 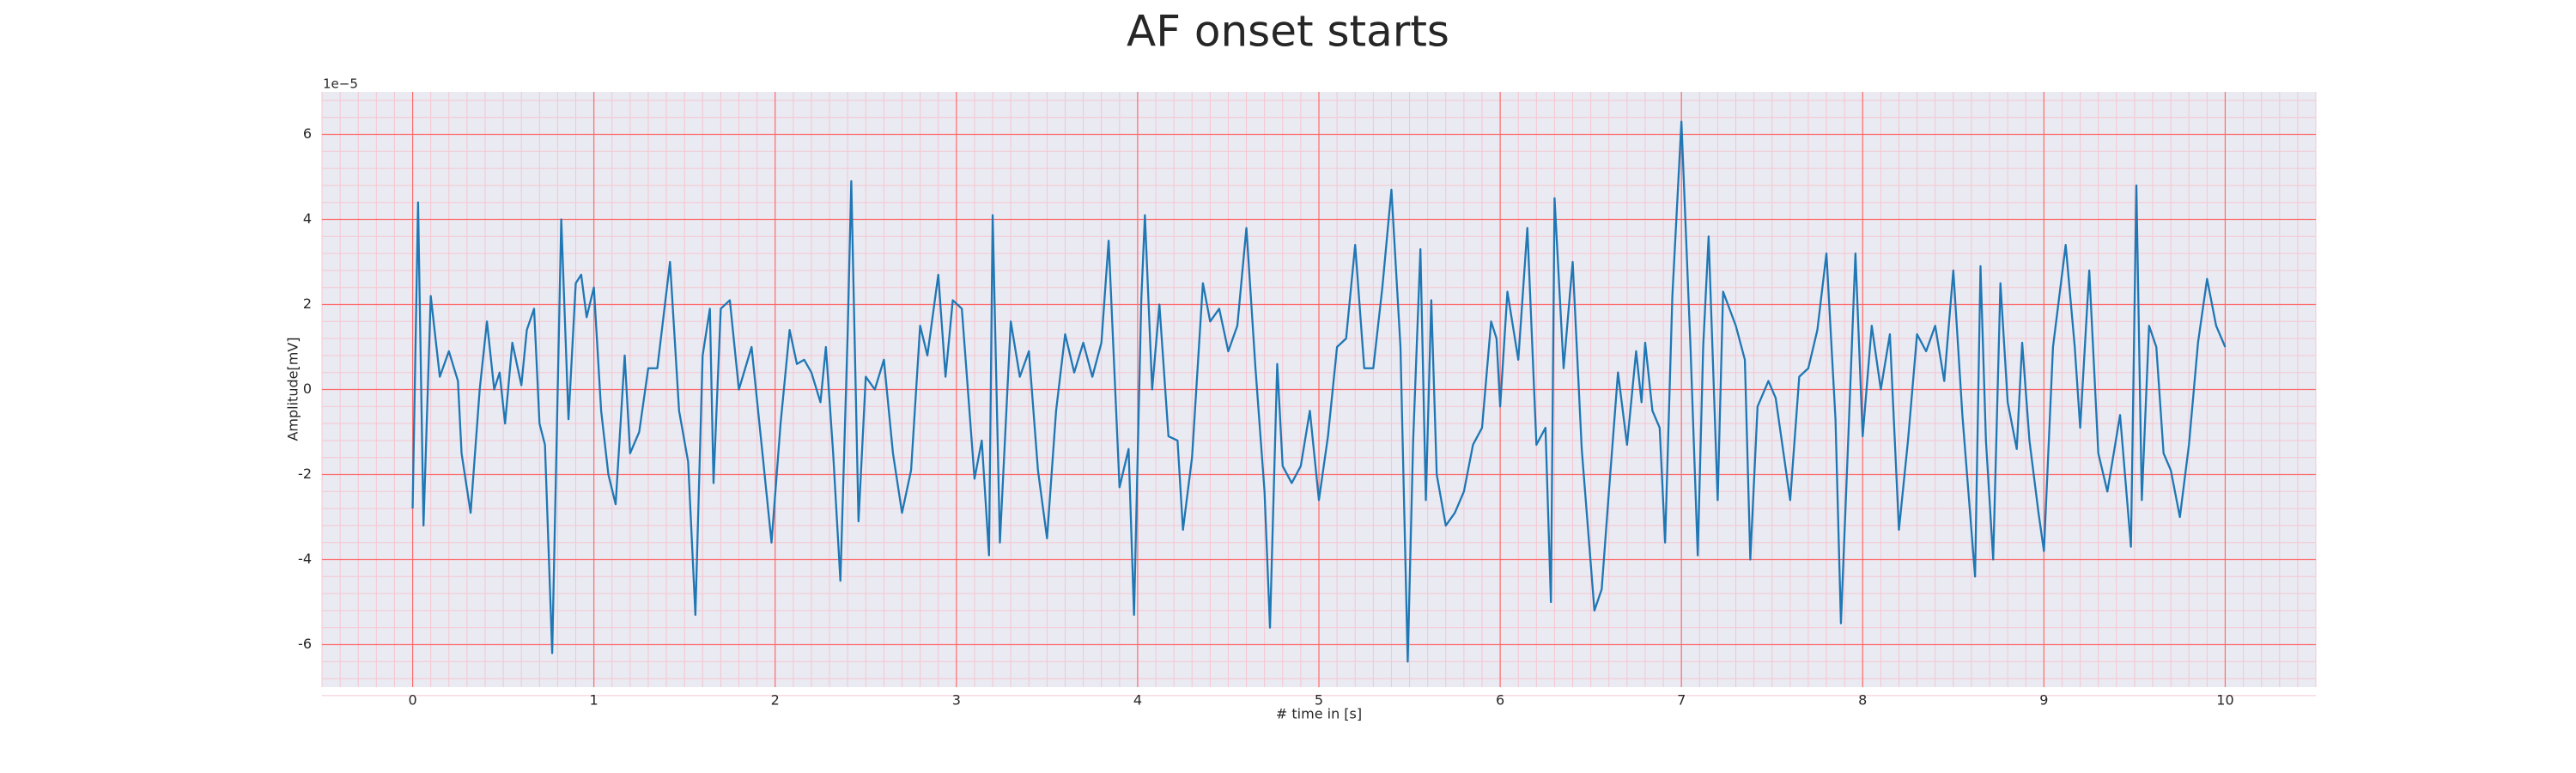 What do you see at coordinates (1288, 32) in the screenshot?
I see `chart-title: AF onset starts` at bounding box center [1288, 32].